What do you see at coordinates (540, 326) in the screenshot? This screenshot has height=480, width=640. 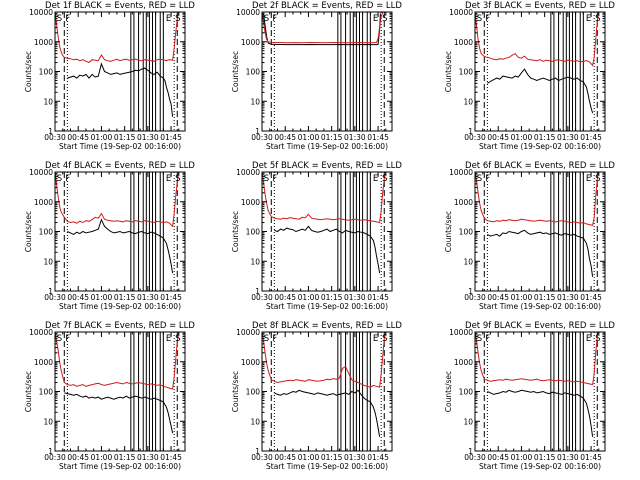 I see `chart-title: Det 9f BLACK = Events, RED = LLD` at bounding box center [540, 326].